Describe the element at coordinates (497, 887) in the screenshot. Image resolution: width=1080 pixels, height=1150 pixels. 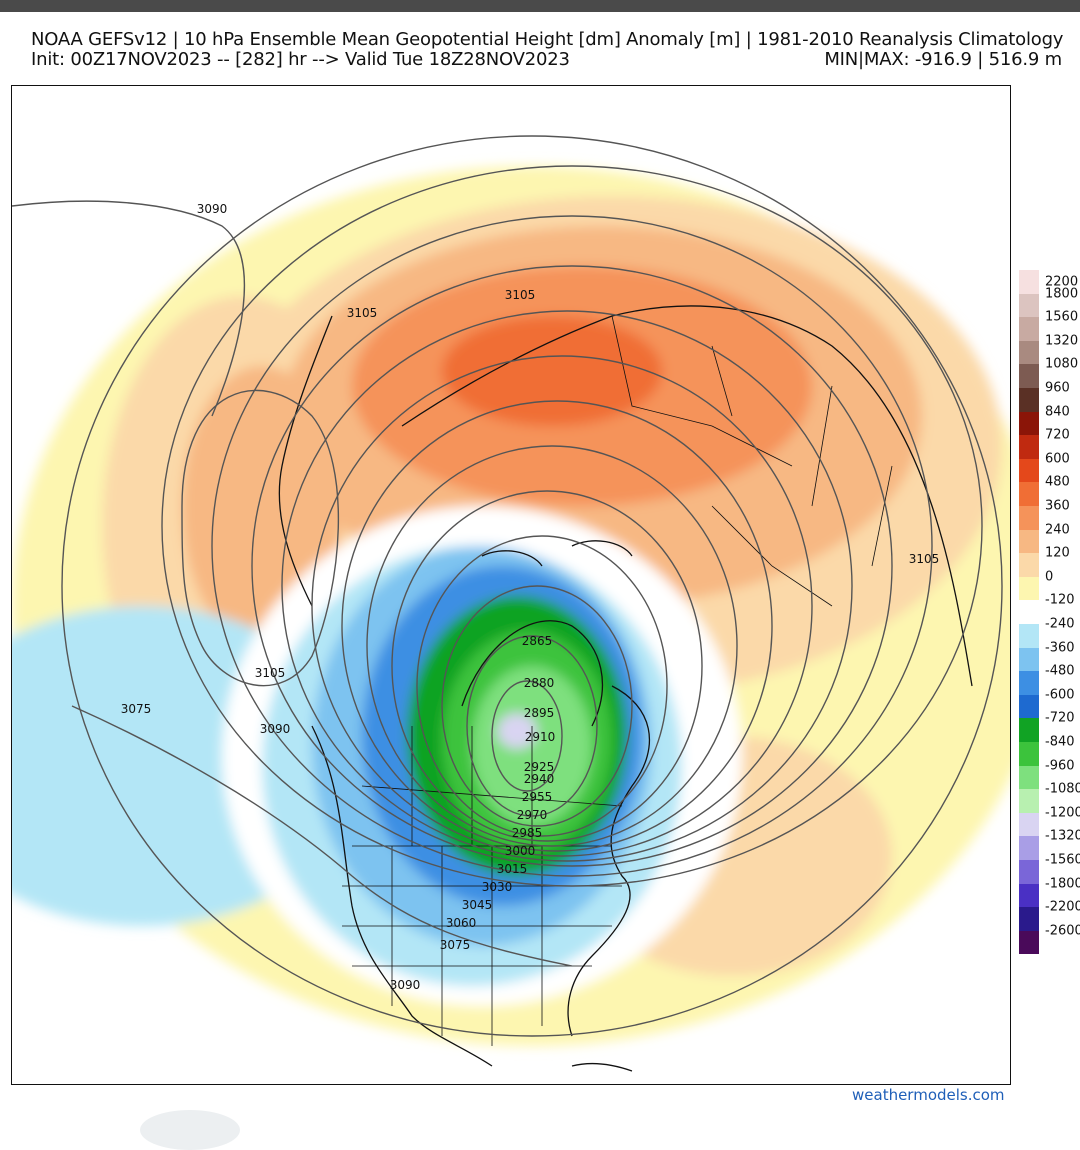
I see `contour-label: 3030` at that location.